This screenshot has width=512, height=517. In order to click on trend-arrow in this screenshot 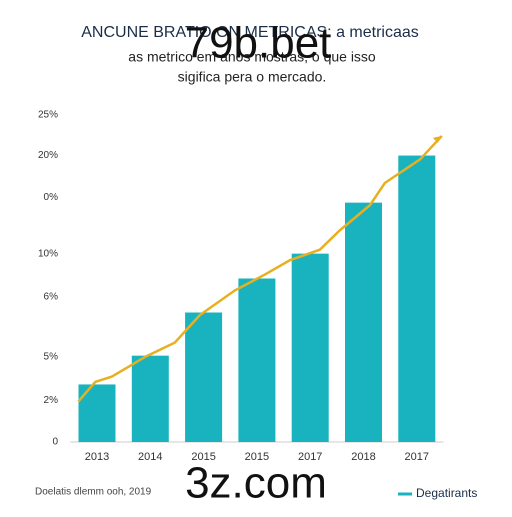, I will do `click(437, 139)`.